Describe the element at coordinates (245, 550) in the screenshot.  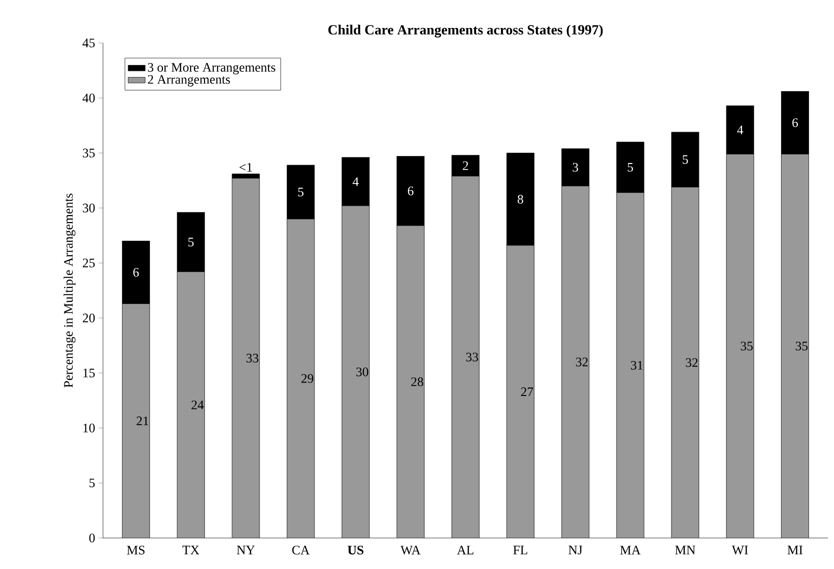
I see `x-tick-label: NY` at that location.